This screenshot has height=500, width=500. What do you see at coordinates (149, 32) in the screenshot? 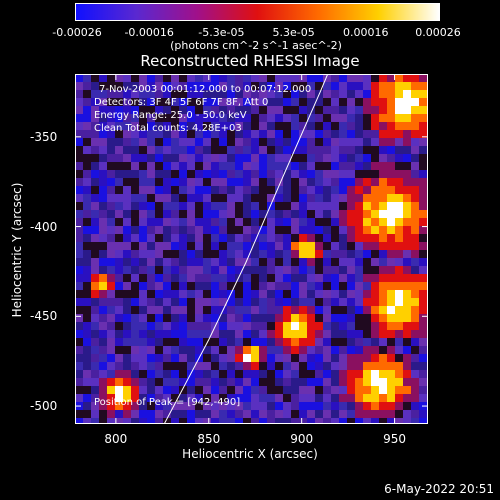
I see `colorbar-tick-label: -0.00016` at bounding box center [149, 32].